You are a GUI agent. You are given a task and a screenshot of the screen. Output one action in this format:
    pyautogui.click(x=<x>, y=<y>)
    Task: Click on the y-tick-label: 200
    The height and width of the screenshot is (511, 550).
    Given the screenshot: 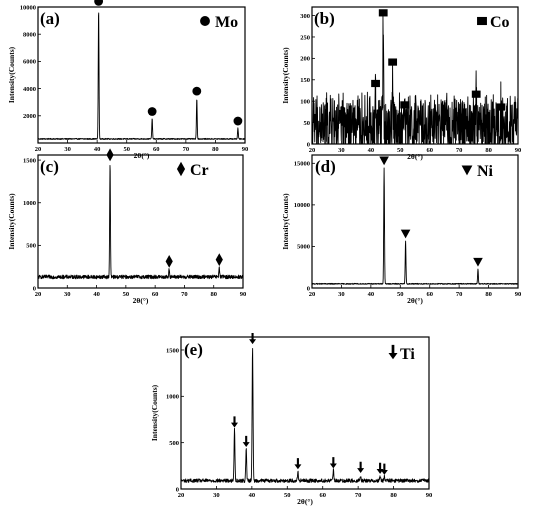 What is the action you would take?
    pyautogui.click(x=305, y=59)
    